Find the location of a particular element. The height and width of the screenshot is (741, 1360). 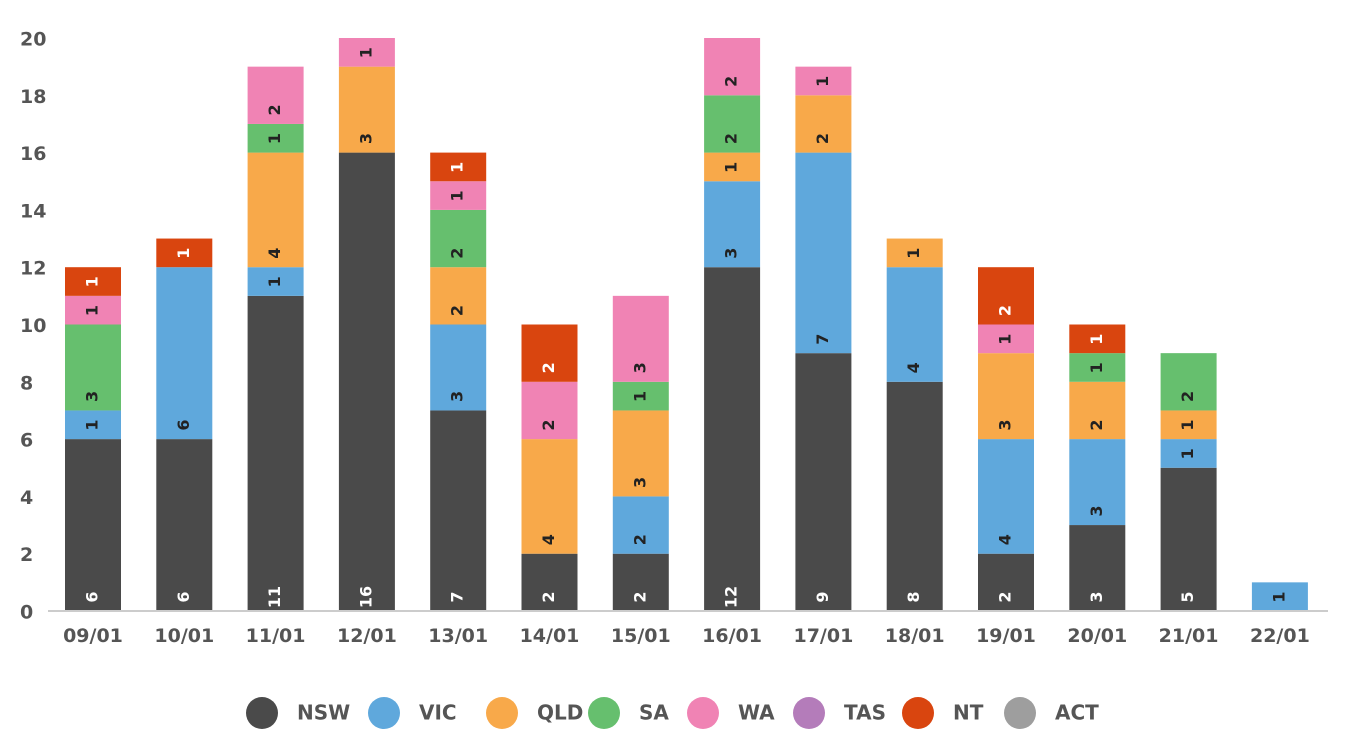

data-label: 11 is located at coordinates (274, 597).